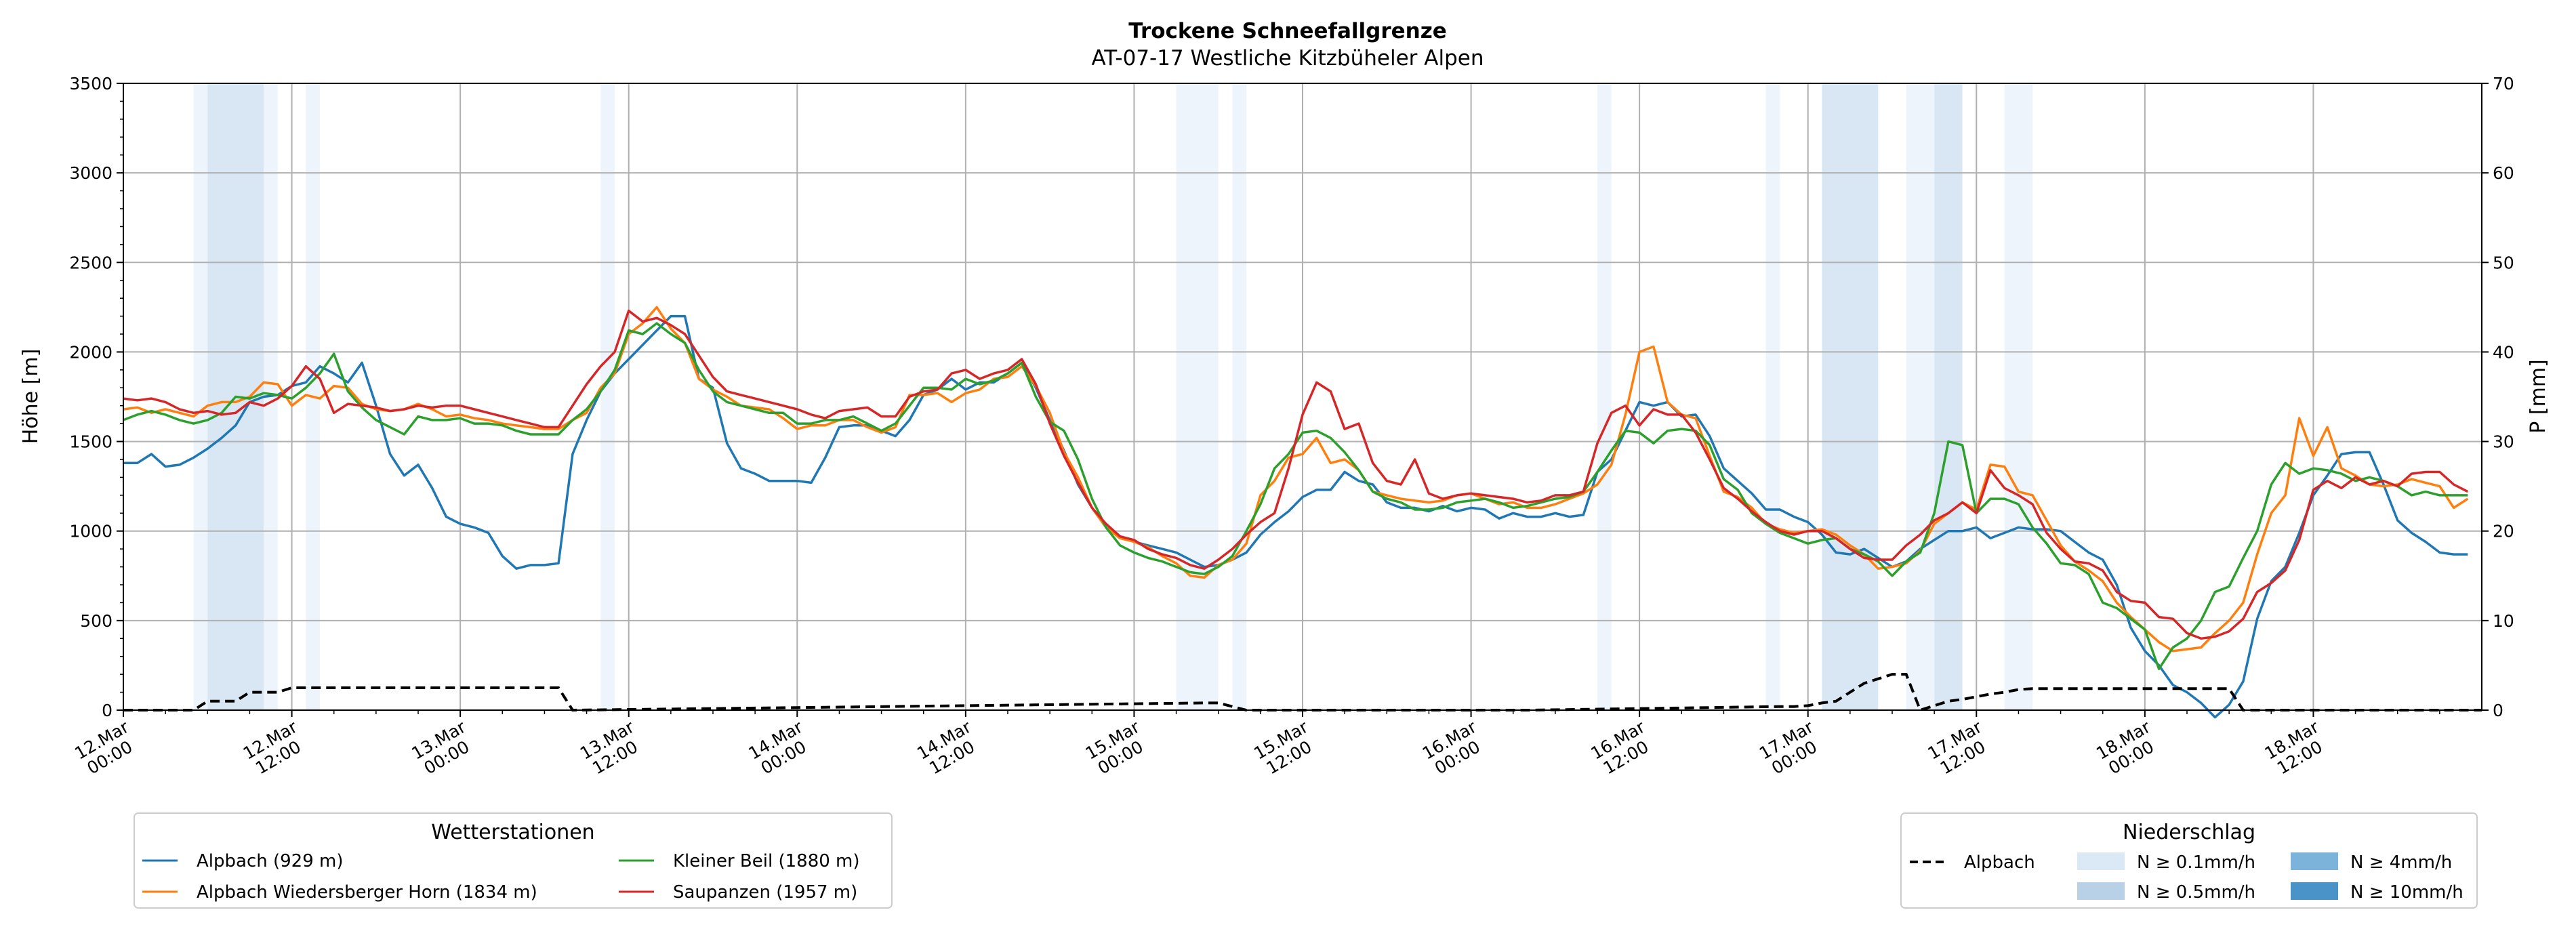 The width and height of the screenshot is (2576, 929). Describe the element at coordinates (108, 710) in the screenshot. I see `y-tick-label-0: 0` at that location.